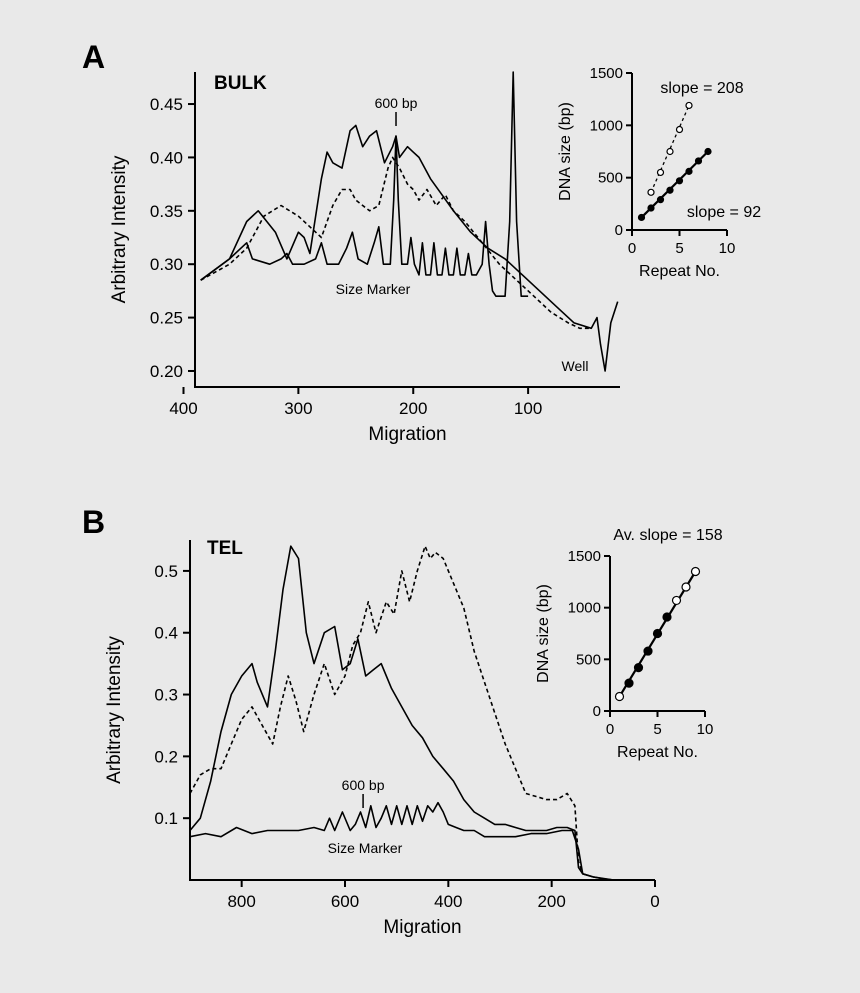 The width and height of the screenshot is (860, 993). I want to click on y-tick-label: 0.3, so click(166, 695).